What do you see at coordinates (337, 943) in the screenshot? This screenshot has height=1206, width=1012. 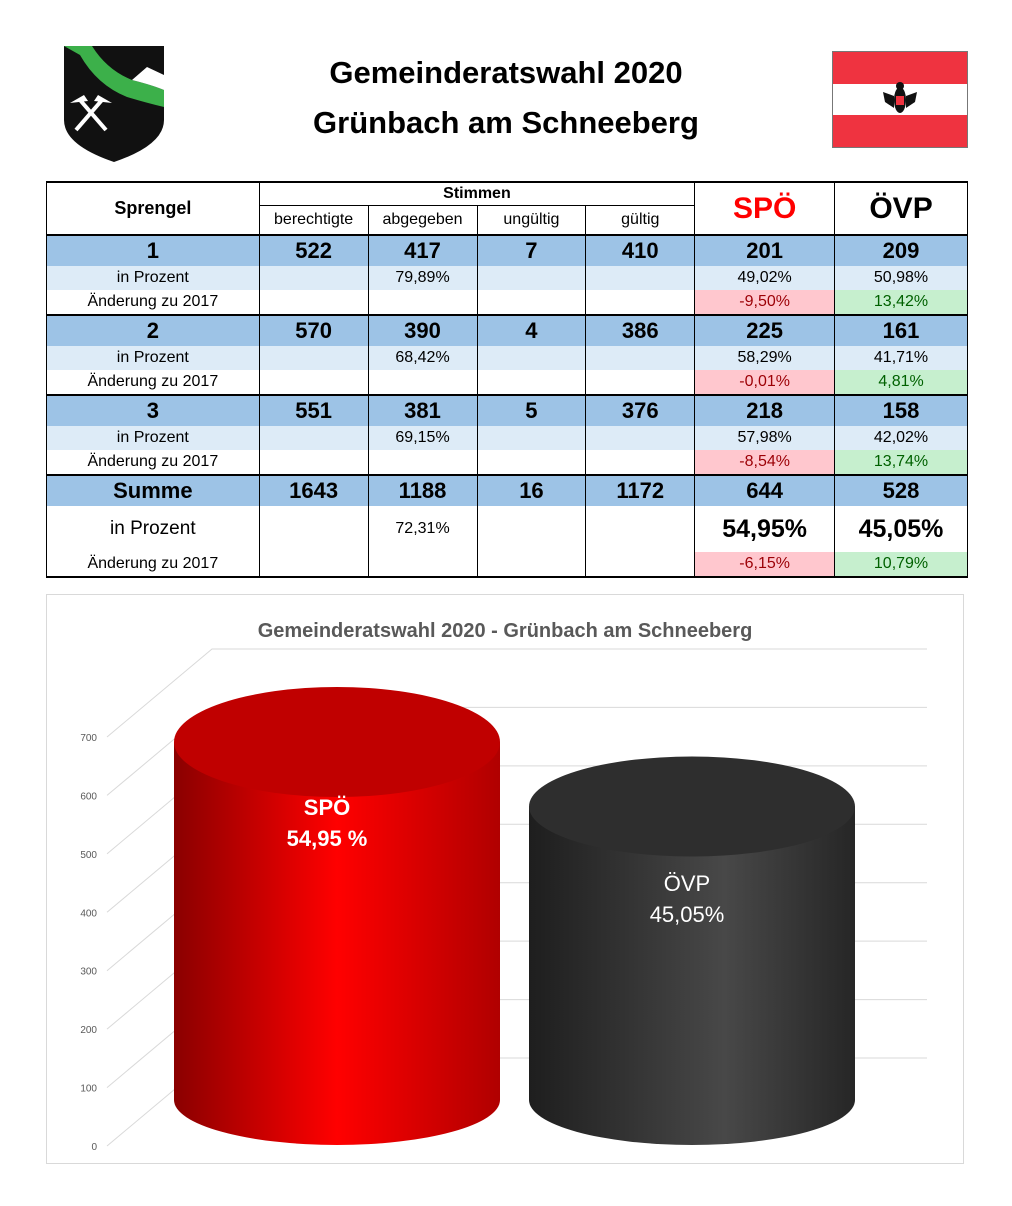 I see `bar-spo` at bounding box center [337, 943].